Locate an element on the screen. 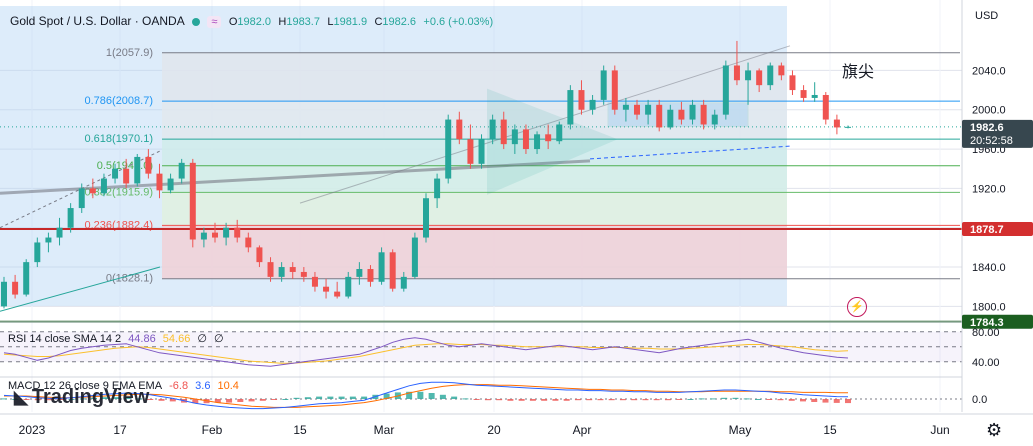 The width and height of the screenshot is (1033, 446). annotation-flag-tip: 旗尖 is located at coordinates (858, 72).